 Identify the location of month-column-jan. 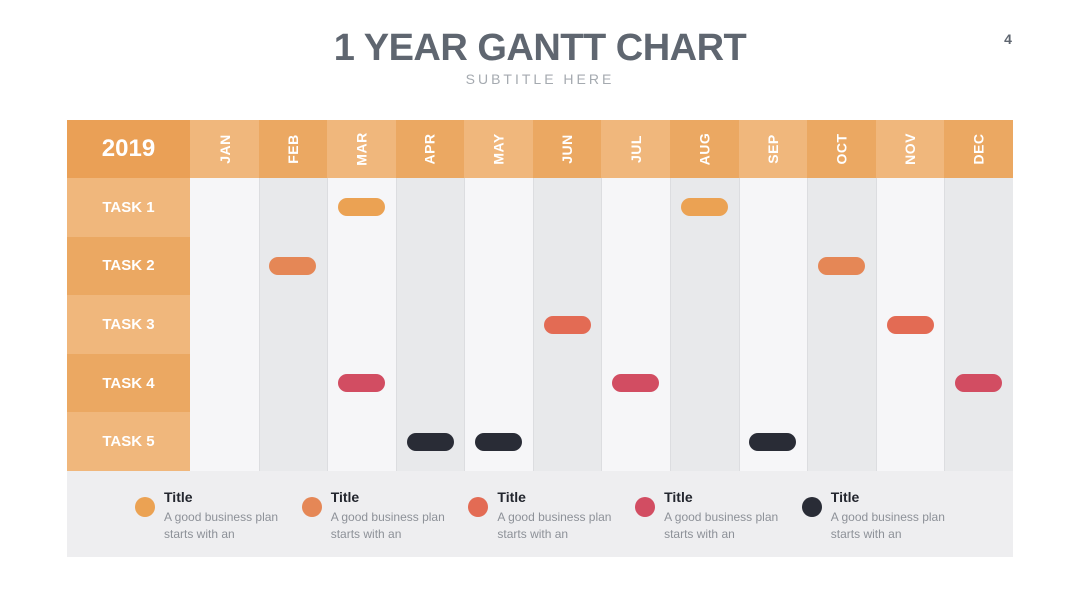
(224, 324).